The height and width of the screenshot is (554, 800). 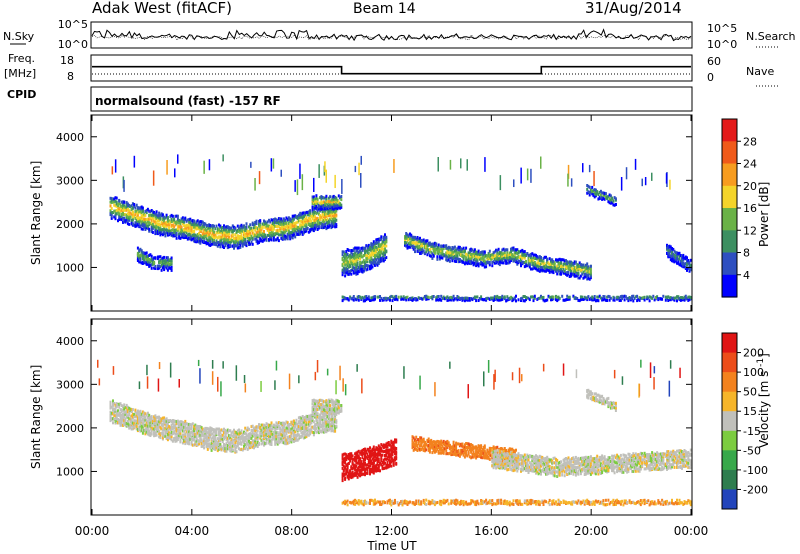 I want to click on cpid-label: CPID, so click(x=21, y=94).